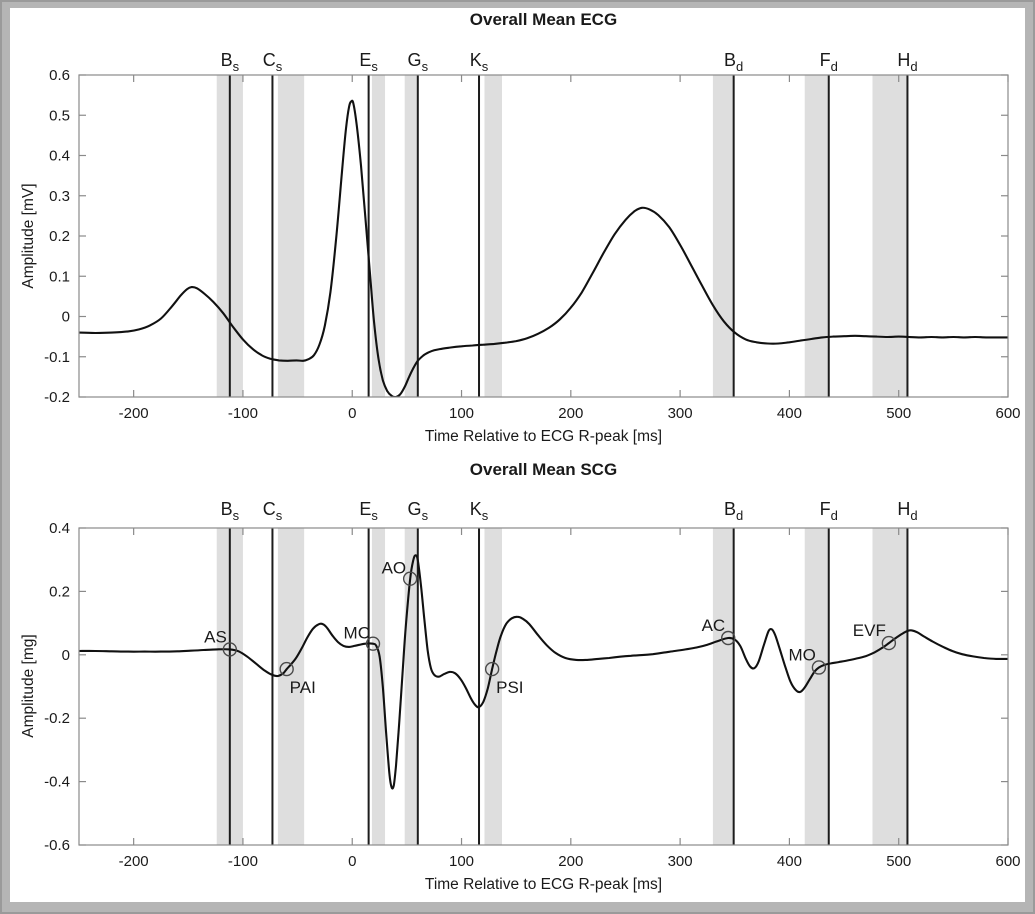 This screenshot has height=914, width=1035. I want to click on scg-plot-title: Overall Mean SCG, so click(543, 469).